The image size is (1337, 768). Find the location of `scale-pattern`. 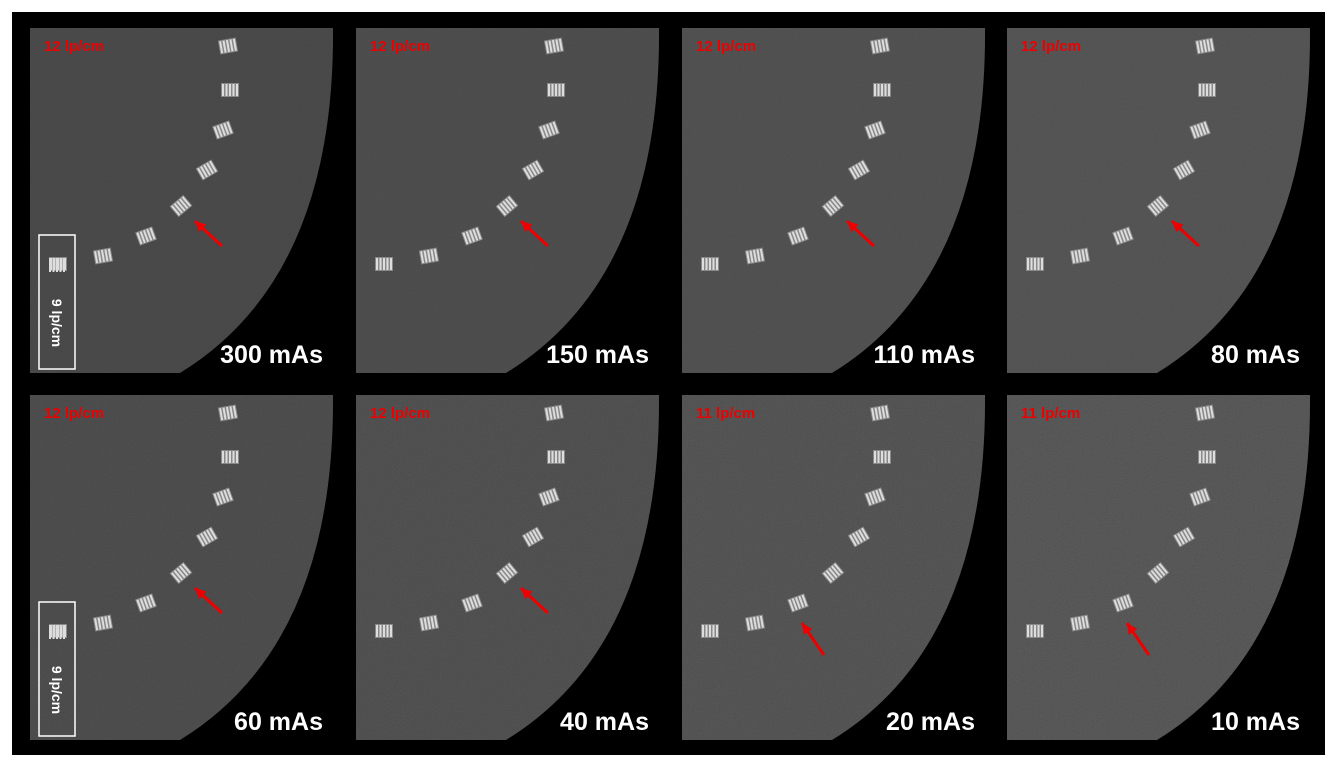

scale-pattern is located at coordinates (57, 632).